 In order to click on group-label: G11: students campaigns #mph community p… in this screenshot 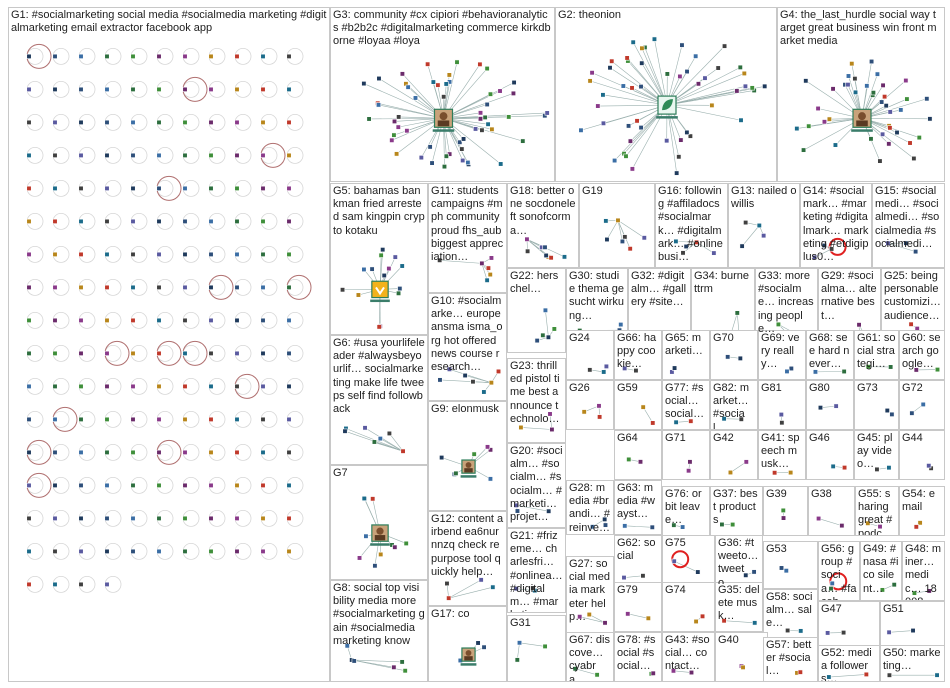, I will do `click(467, 224)`.